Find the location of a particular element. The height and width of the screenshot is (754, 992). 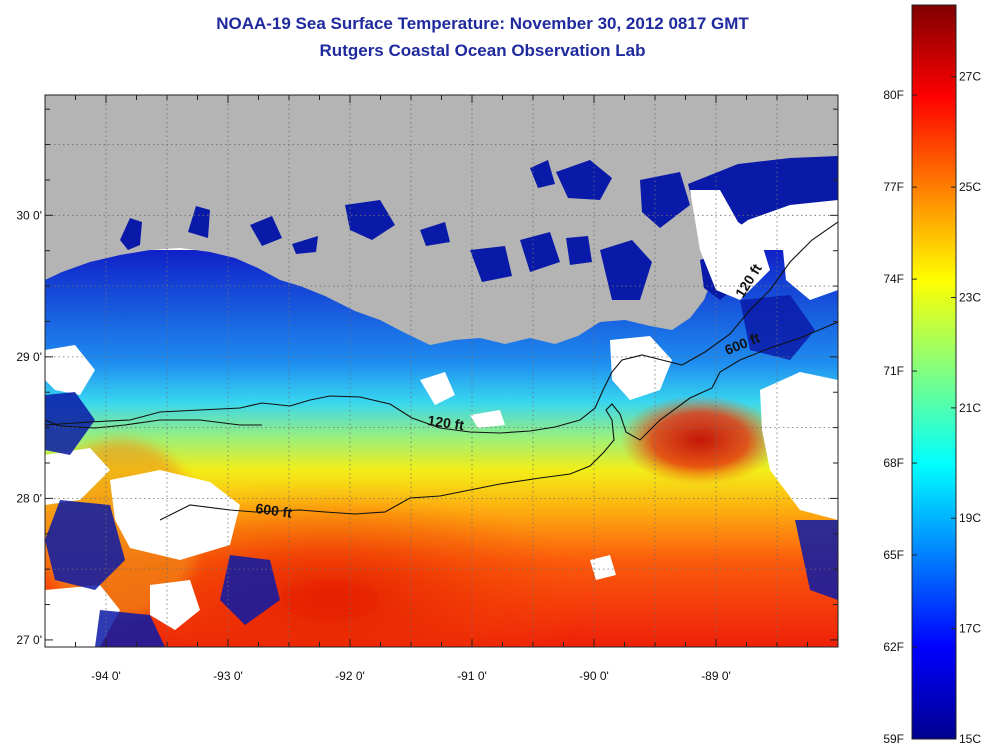

colorbar-scale is located at coordinates (934, 372).